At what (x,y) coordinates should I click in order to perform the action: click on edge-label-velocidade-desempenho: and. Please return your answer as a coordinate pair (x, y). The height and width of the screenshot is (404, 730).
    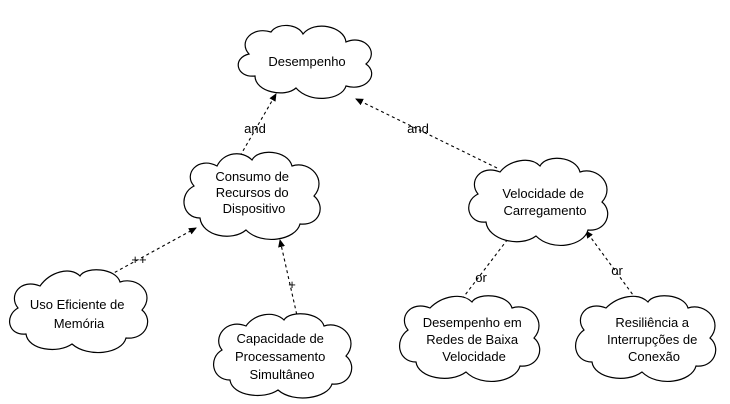
    Looking at the image, I should click on (418, 128).